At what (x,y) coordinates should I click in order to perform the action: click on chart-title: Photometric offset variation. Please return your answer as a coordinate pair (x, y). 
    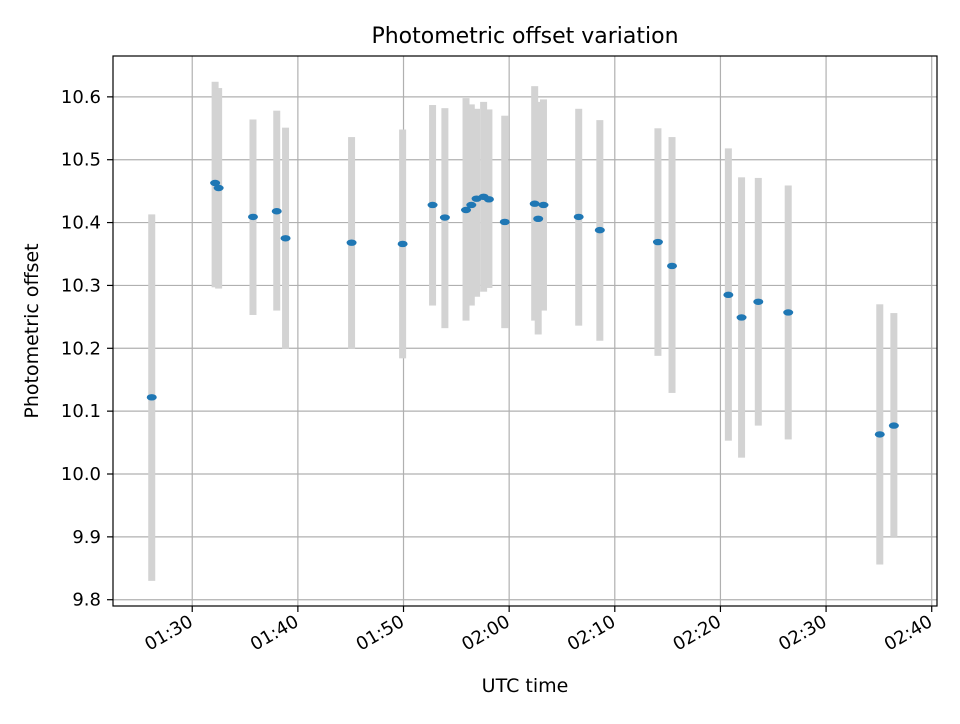
    Looking at the image, I should click on (524, 36).